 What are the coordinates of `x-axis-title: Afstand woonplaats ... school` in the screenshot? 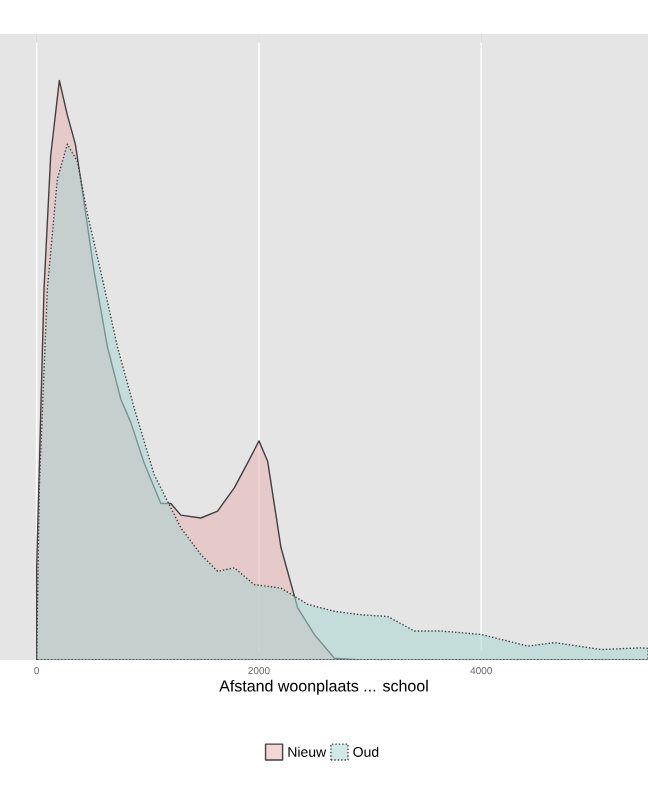 It's located at (323, 687).